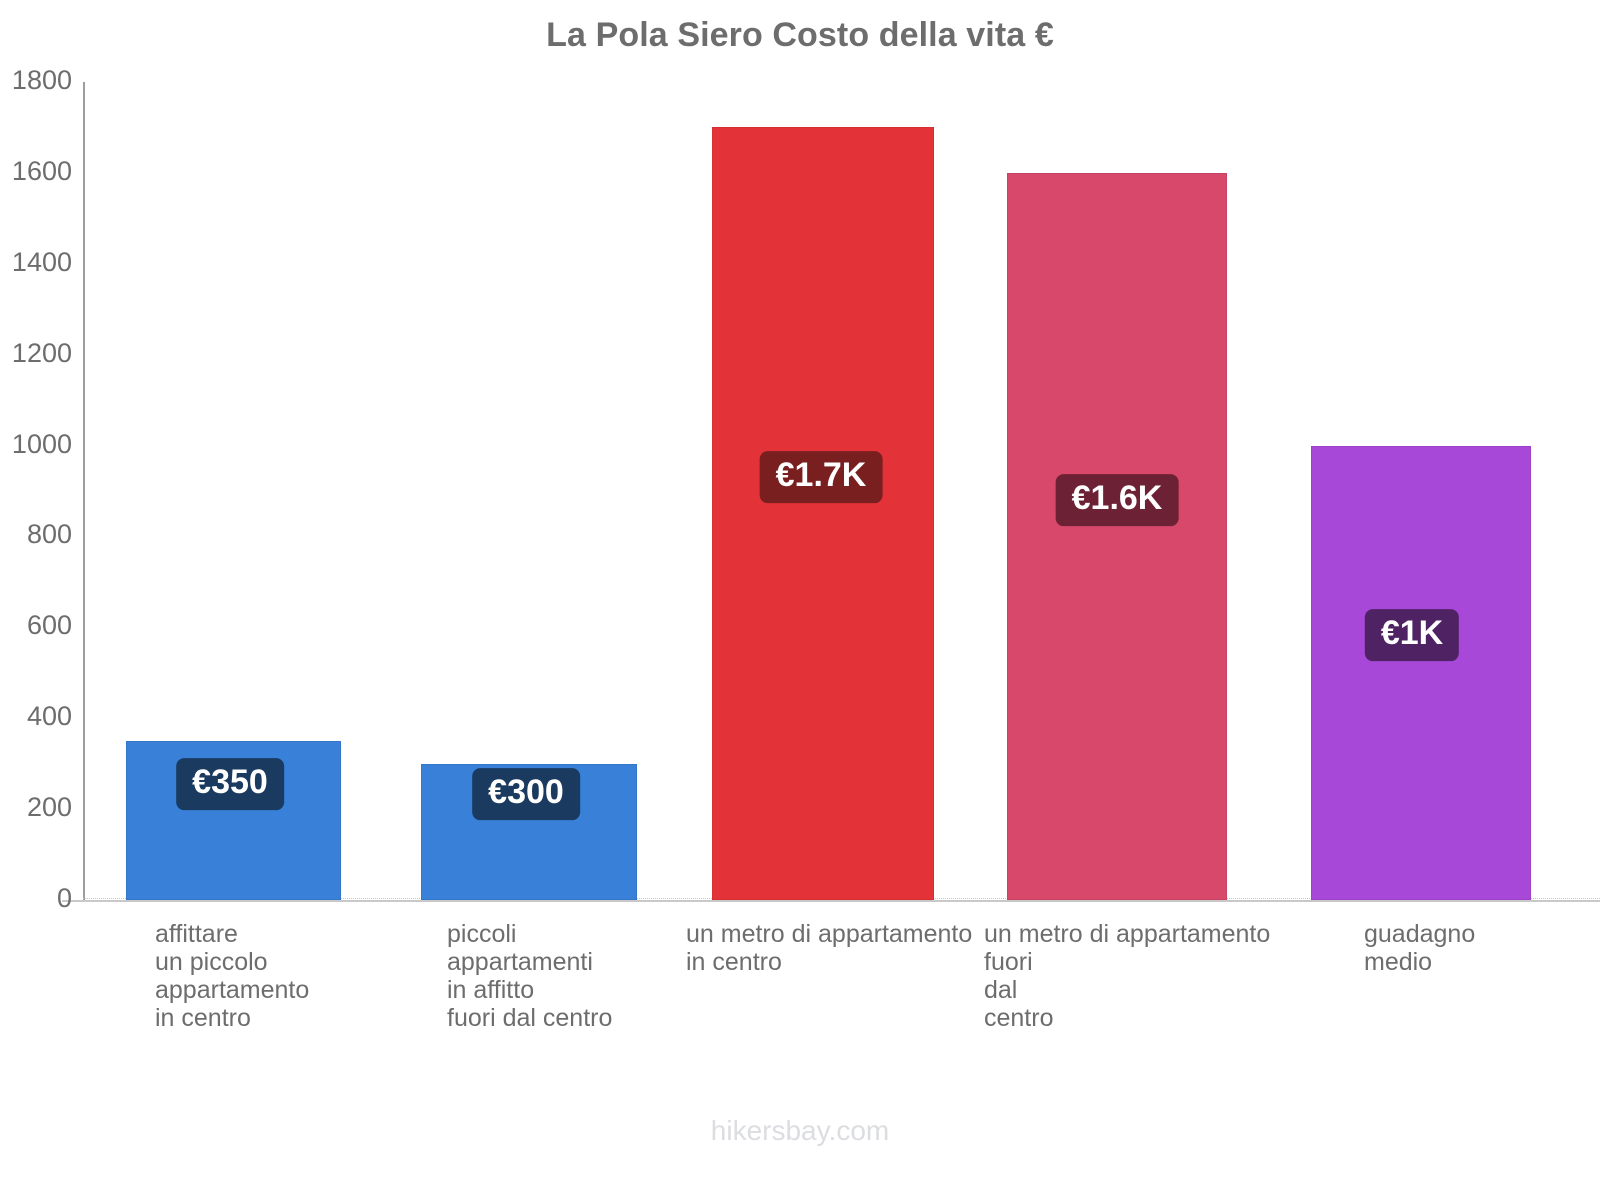 Image resolution: width=1600 pixels, height=1200 pixels. I want to click on x-axis-line, so click(831, 901).